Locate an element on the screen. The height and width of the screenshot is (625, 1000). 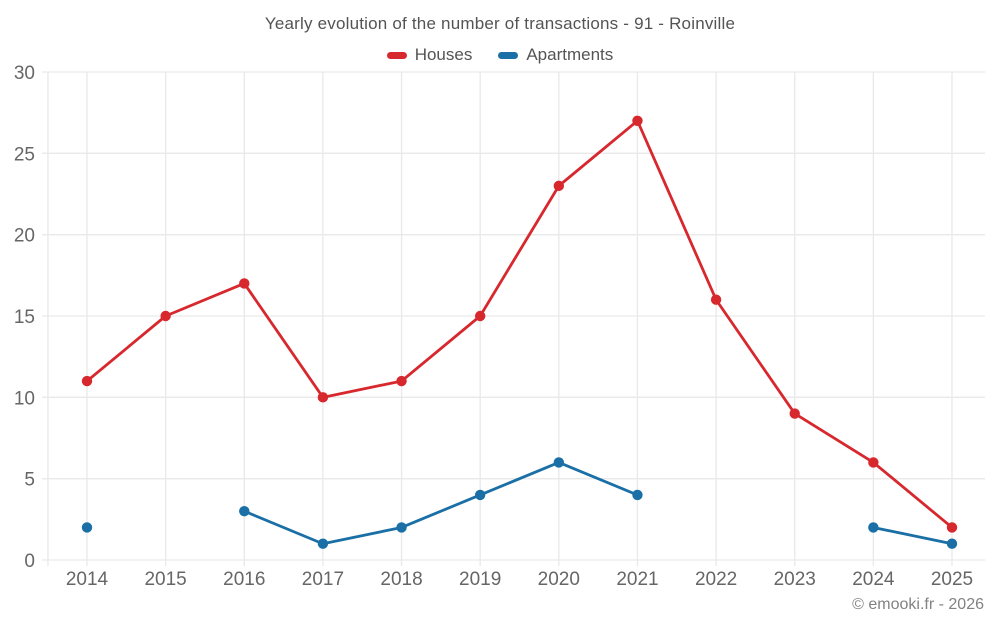
y-axis-tick-label: 0 is located at coordinates (29, 561).